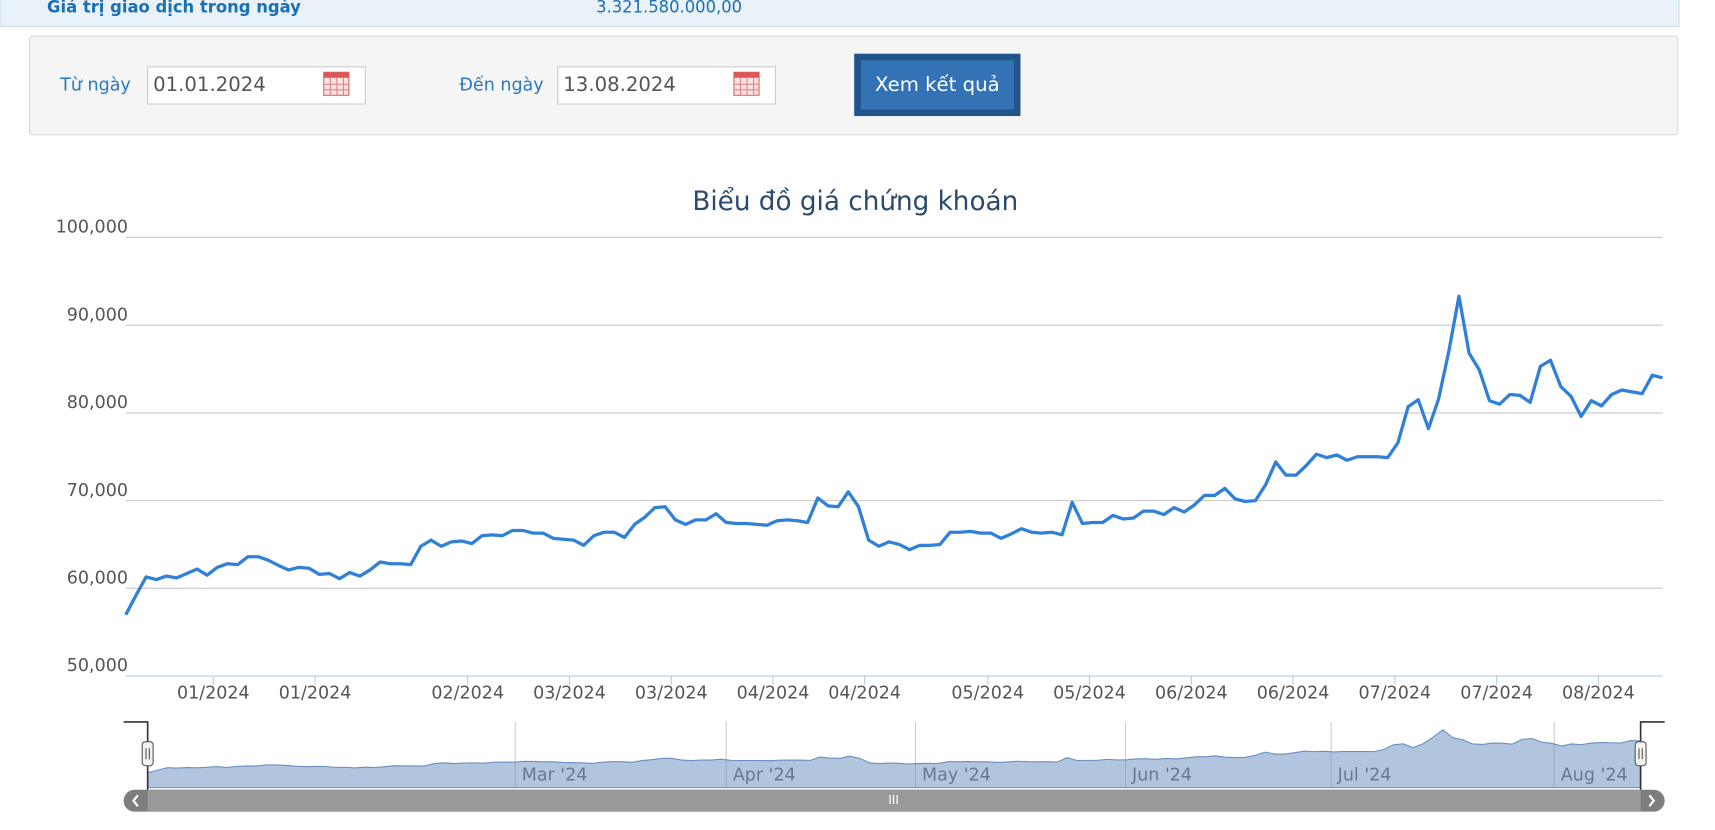  I want to click on from-label: Từ ngày, so click(95, 85).